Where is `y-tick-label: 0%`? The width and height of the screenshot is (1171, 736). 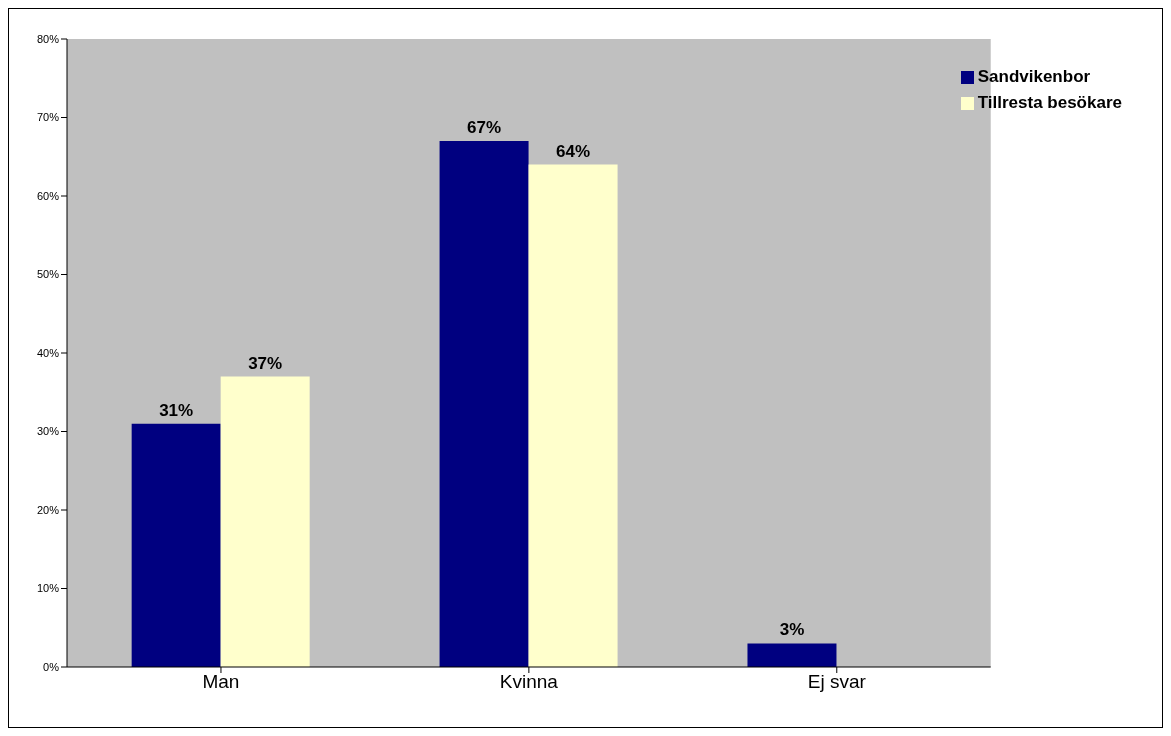
y-tick-label: 0% is located at coordinates (51, 666).